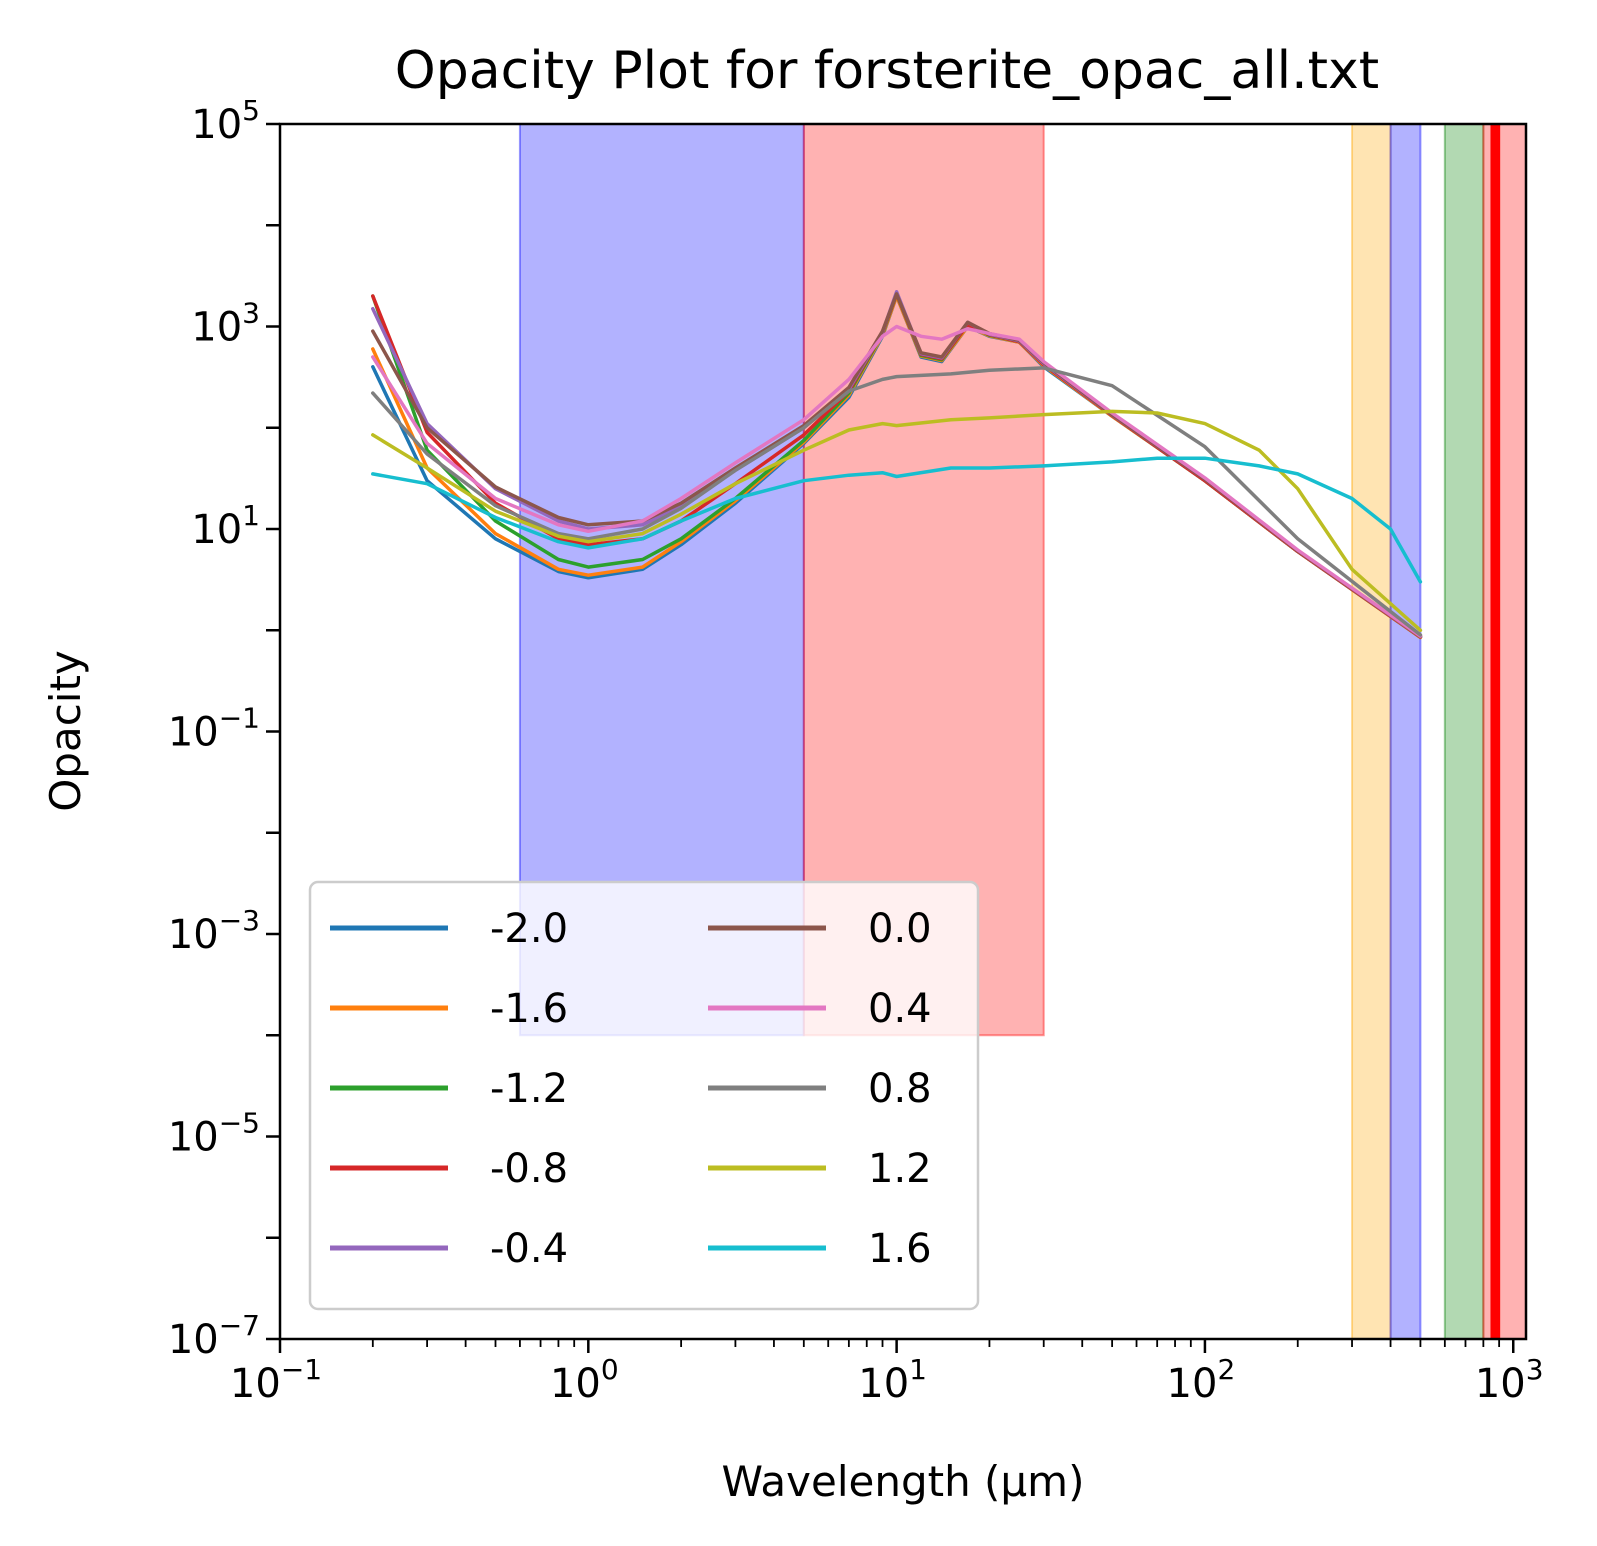 The height and width of the screenshot is (1546, 1597). What do you see at coordinates (214, 1336) in the screenshot?
I see `y-tick-label: 10⁻⁷` at bounding box center [214, 1336].